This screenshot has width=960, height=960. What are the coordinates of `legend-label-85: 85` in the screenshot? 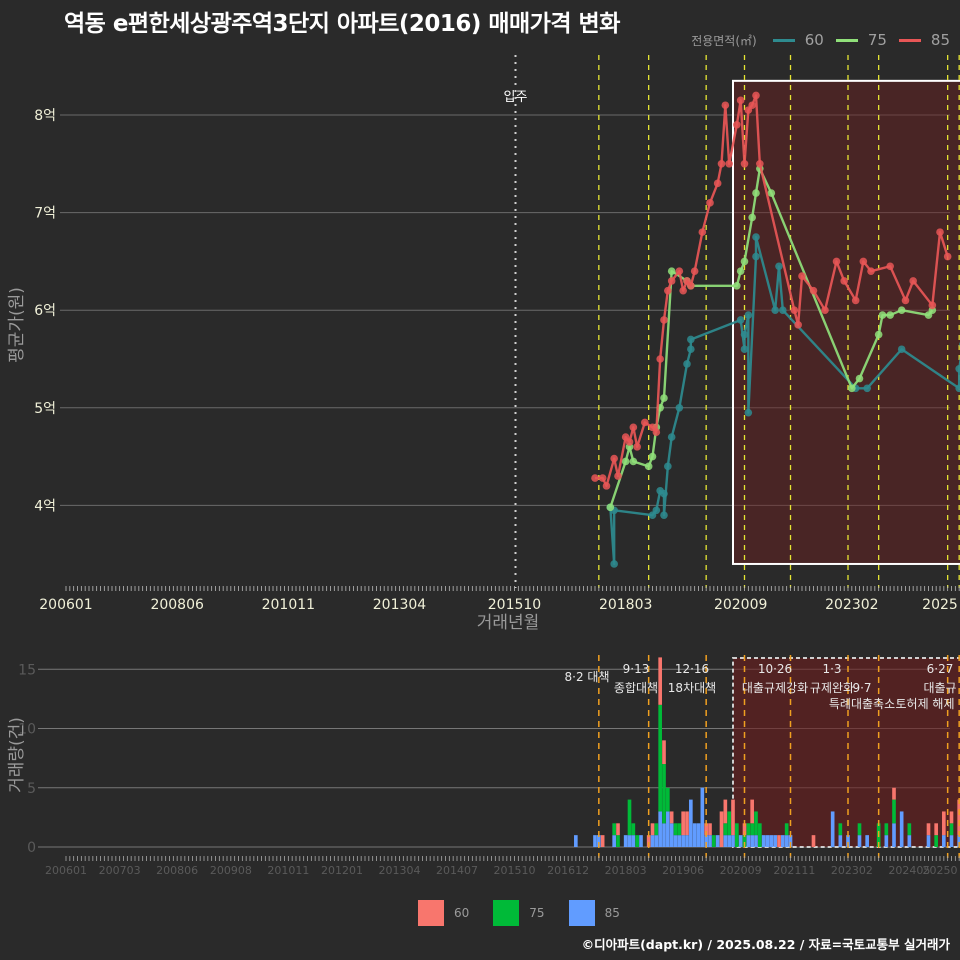 It's located at (940, 40).